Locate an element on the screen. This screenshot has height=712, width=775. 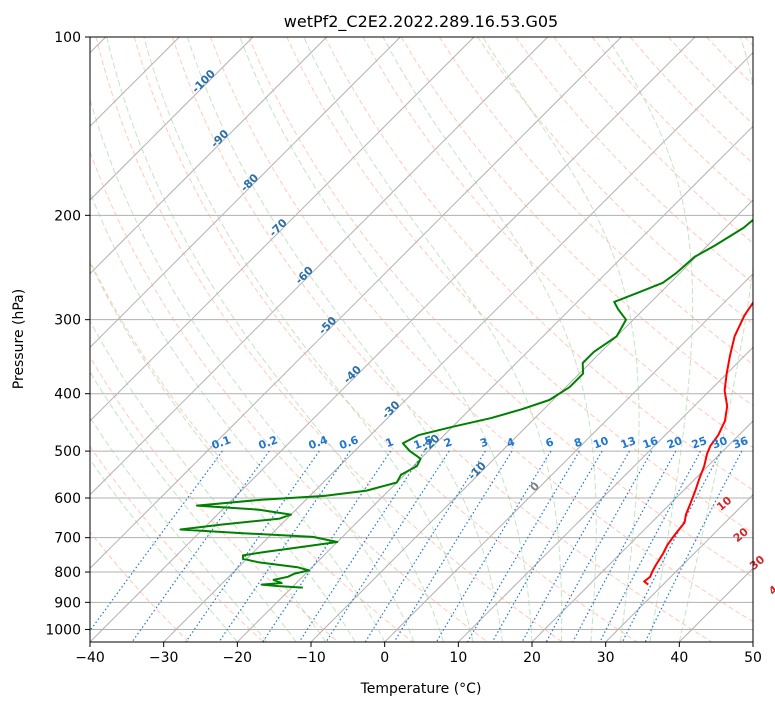
y-tick-label: 300 is located at coordinates (67, 321).